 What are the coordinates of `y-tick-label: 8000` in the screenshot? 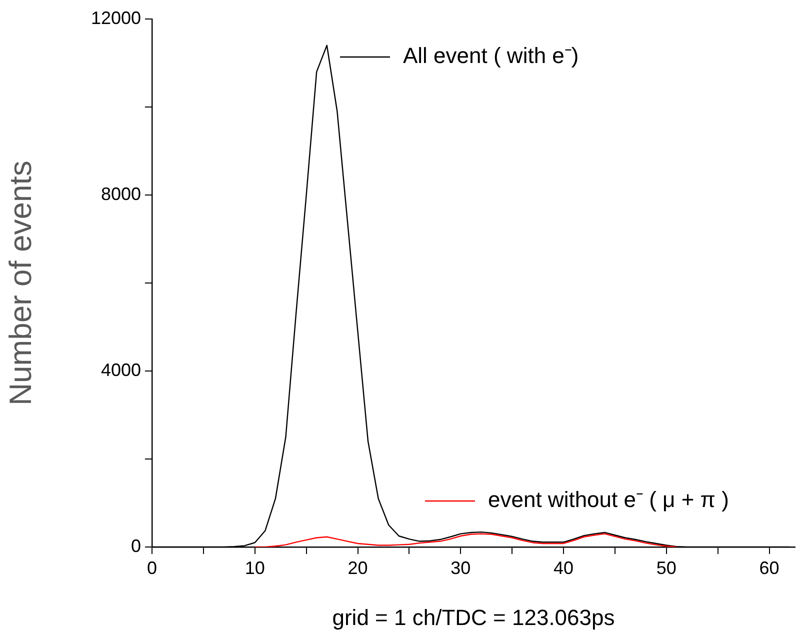 It's located at (120, 194).